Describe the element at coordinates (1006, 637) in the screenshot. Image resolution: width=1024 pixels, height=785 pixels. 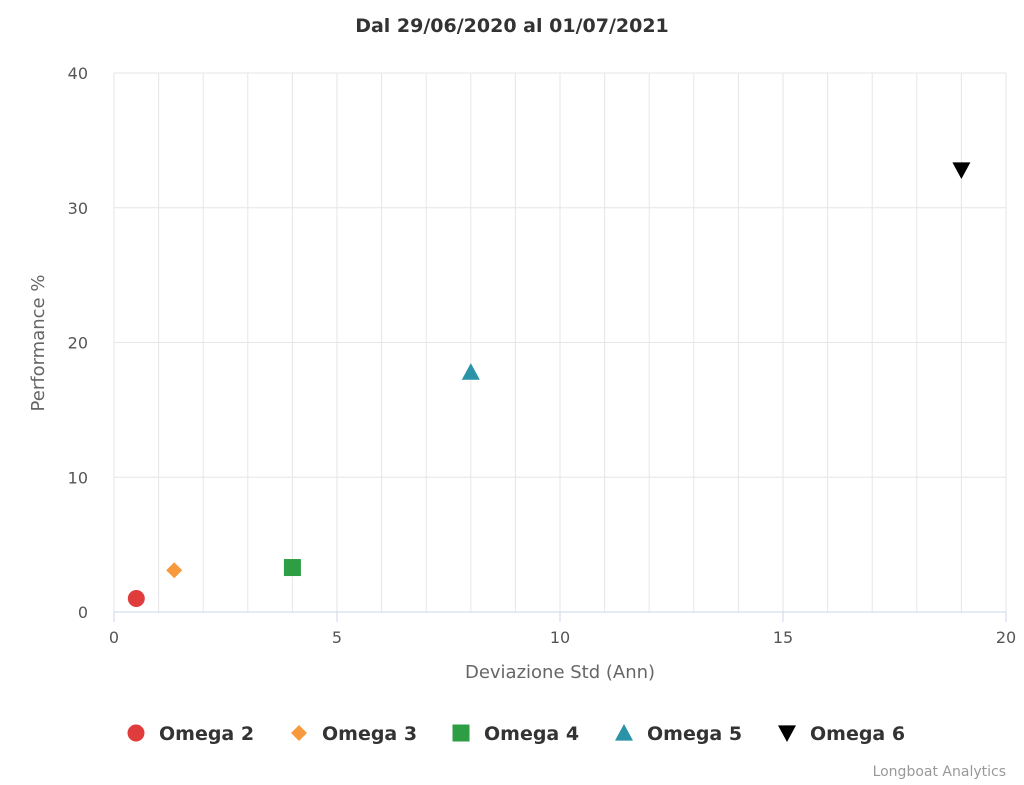
I see `x-tick-label: 20` at that location.